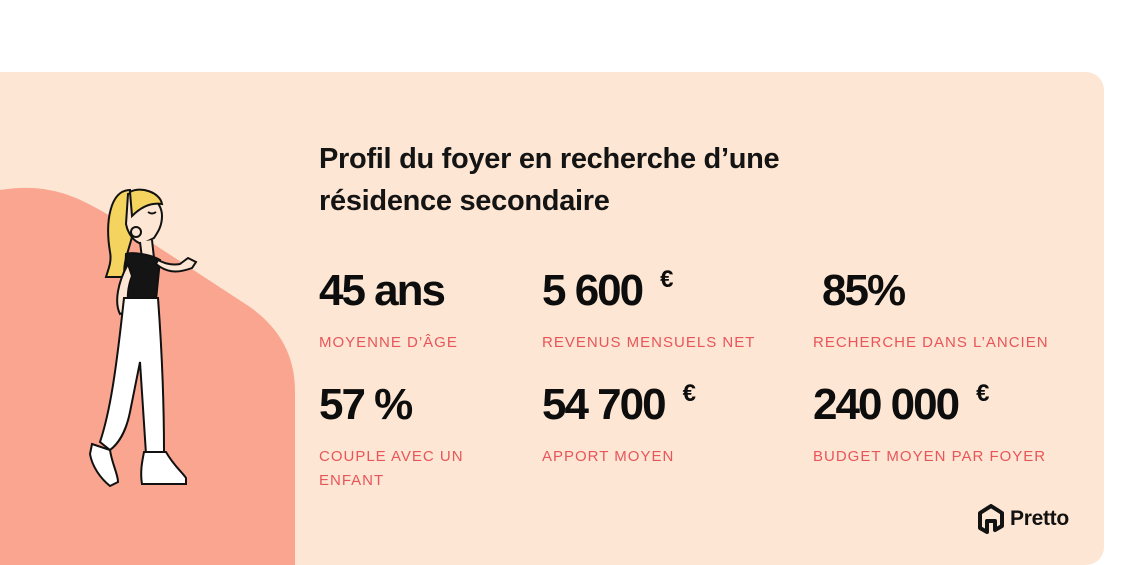 The image size is (1123, 565). Describe the element at coordinates (608, 290) in the screenshot. I see `stat-value: 5 600 €` at that location.